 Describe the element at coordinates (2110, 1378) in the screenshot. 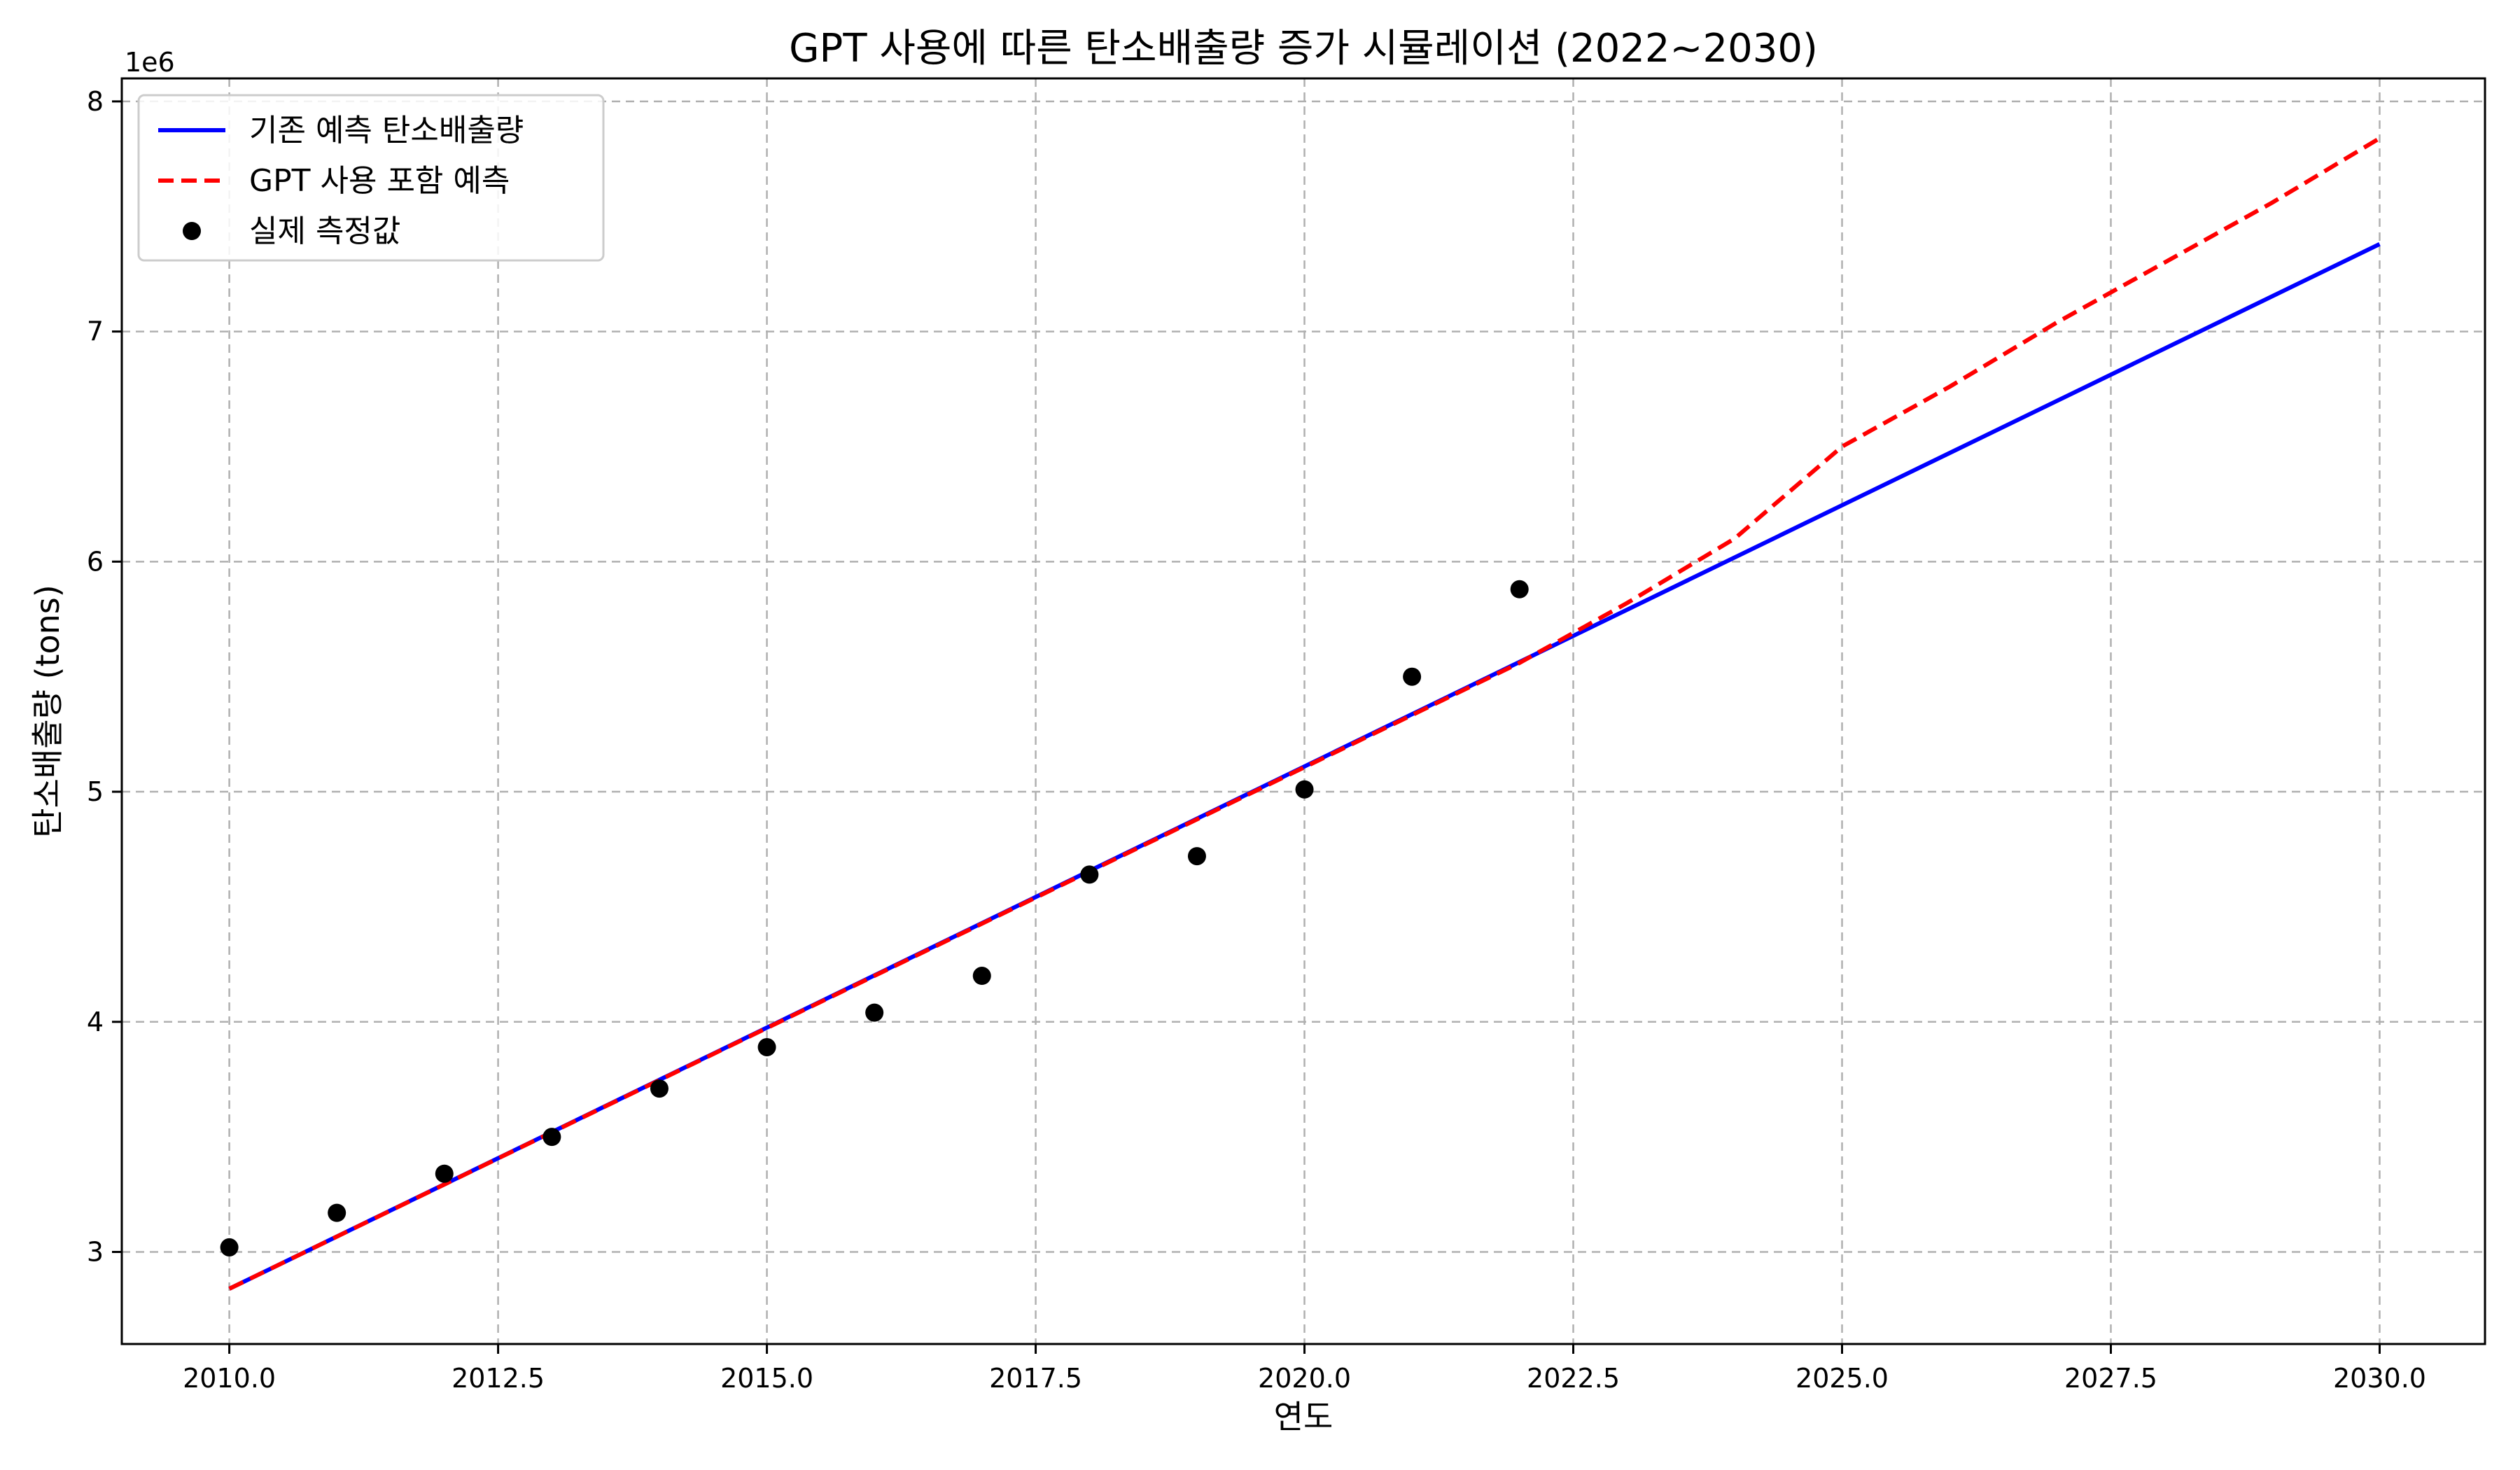

I see `x-tick-label: 2027.5` at that location.